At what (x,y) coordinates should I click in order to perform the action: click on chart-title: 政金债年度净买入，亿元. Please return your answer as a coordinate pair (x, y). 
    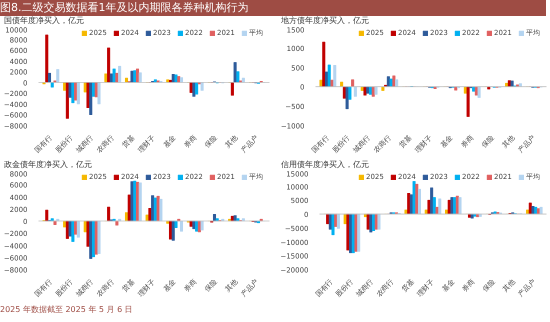
    Looking at the image, I should click on (48, 165).